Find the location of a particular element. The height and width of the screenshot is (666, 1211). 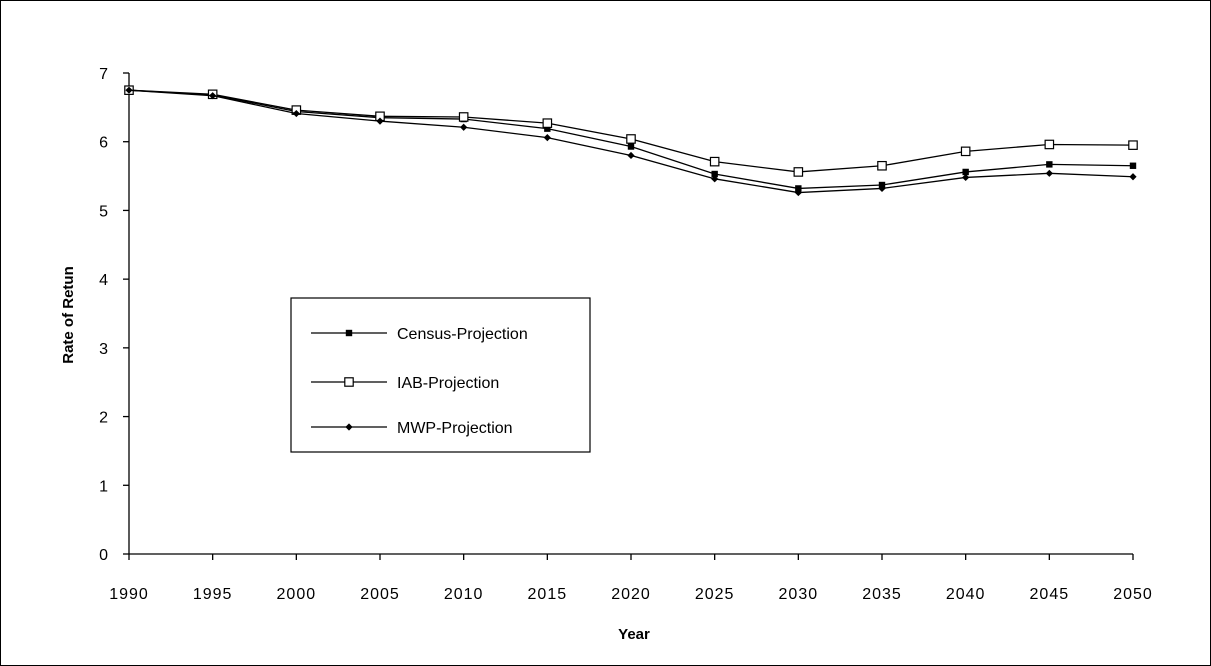

x-axis-title: Year is located at coordinates (634, 634).